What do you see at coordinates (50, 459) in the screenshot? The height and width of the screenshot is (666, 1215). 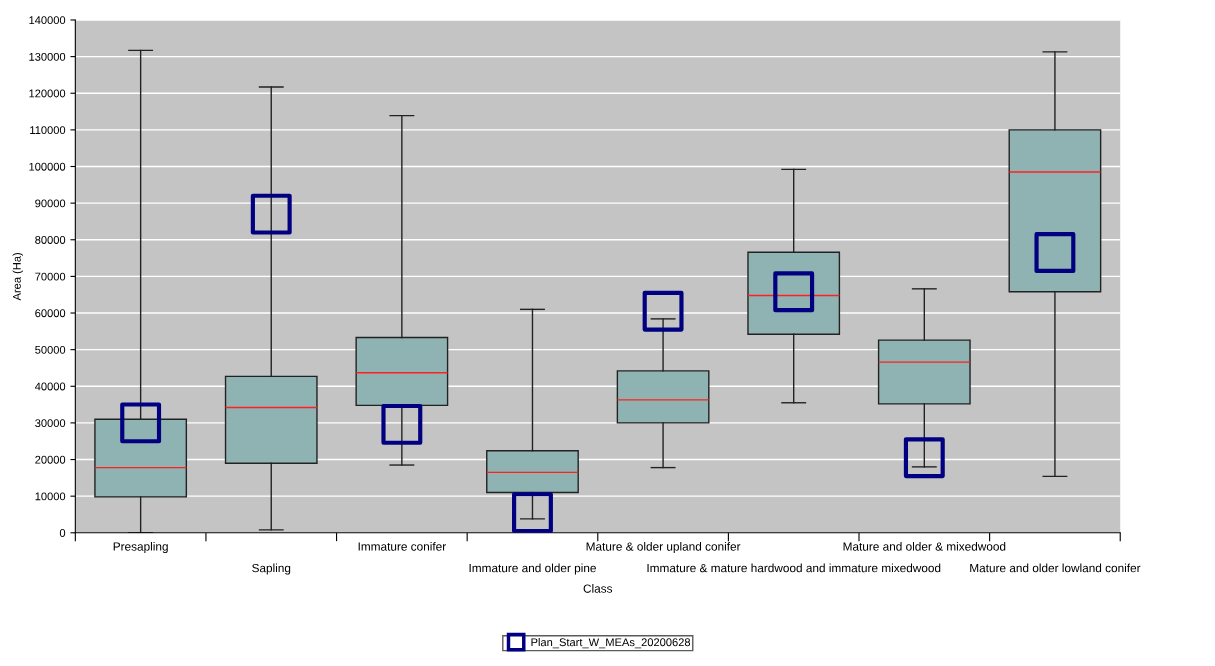 I see `y-tick-label: 20000` at bounding box center [50, 459].